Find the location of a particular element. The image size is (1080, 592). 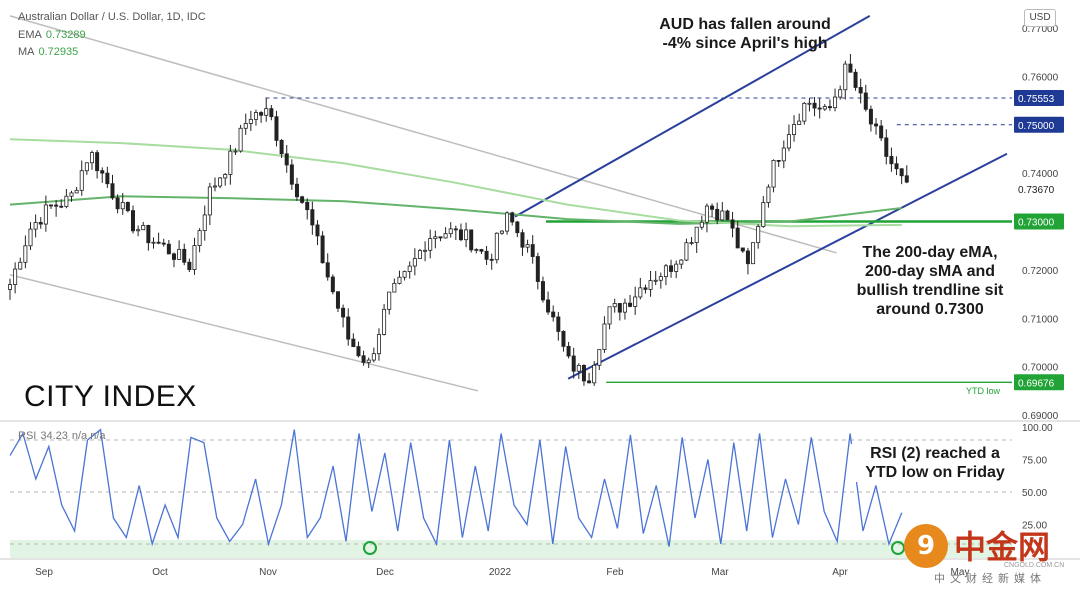

annotation-line: YTD low on Friday is located at coordinates (935, 472).